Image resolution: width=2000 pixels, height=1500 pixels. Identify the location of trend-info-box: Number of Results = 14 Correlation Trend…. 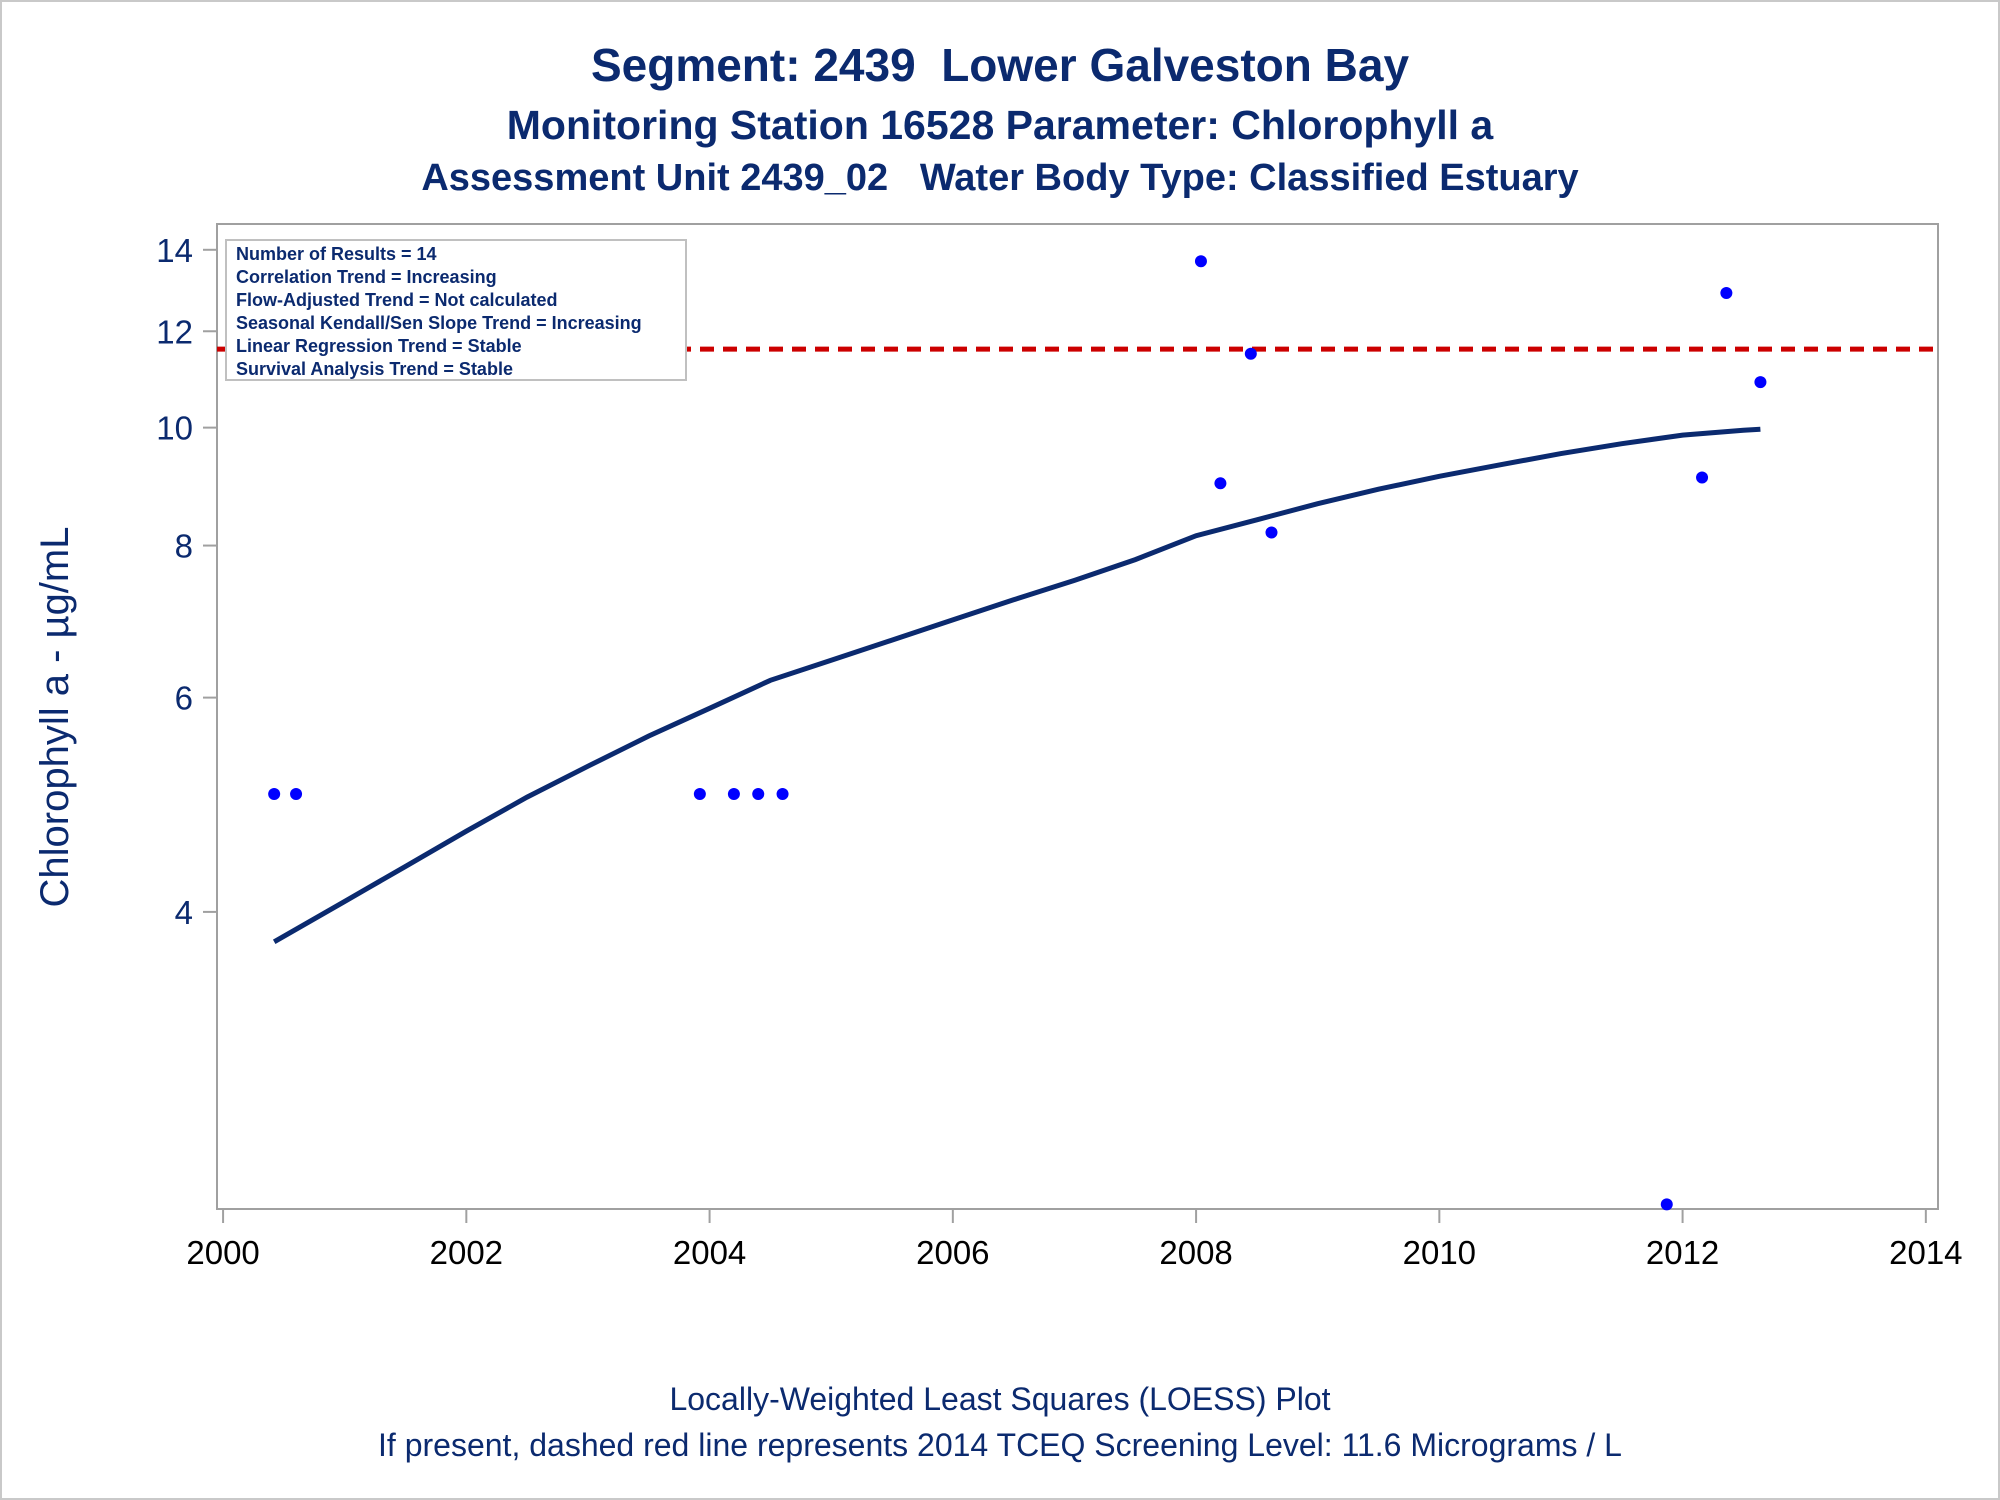
(456, 310).